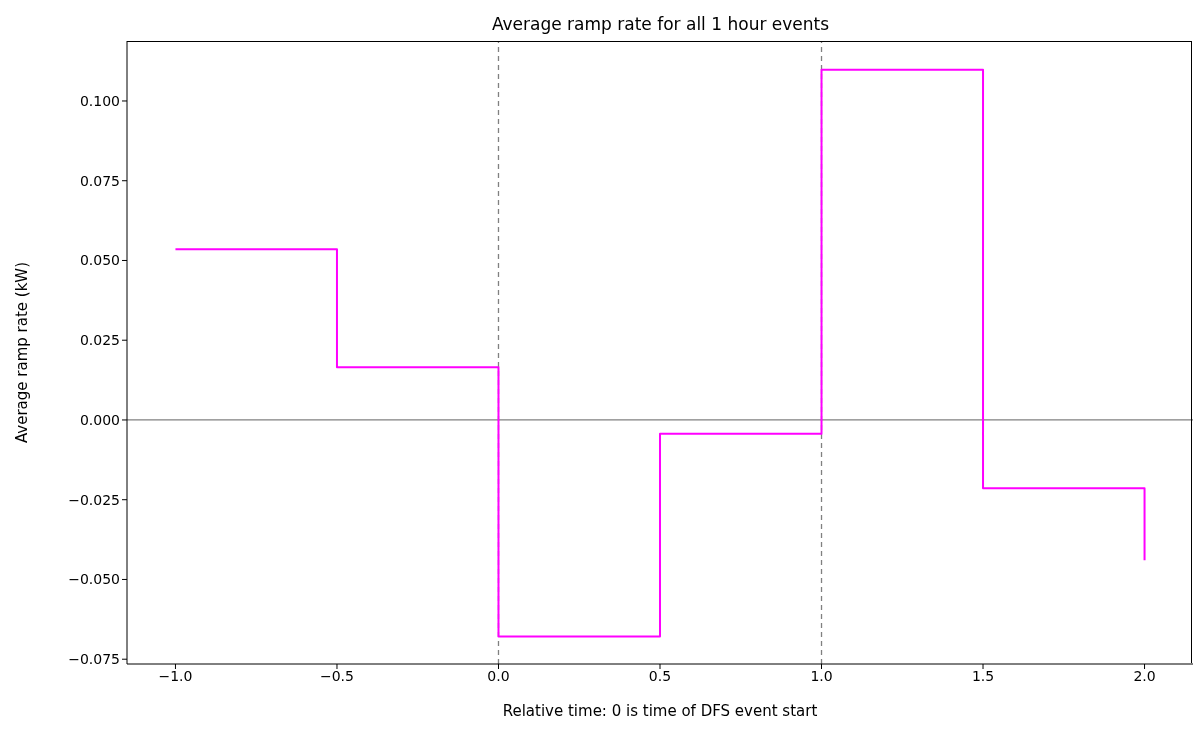  I want to click on x-tick-label: 2.0, so click(1144, 675).